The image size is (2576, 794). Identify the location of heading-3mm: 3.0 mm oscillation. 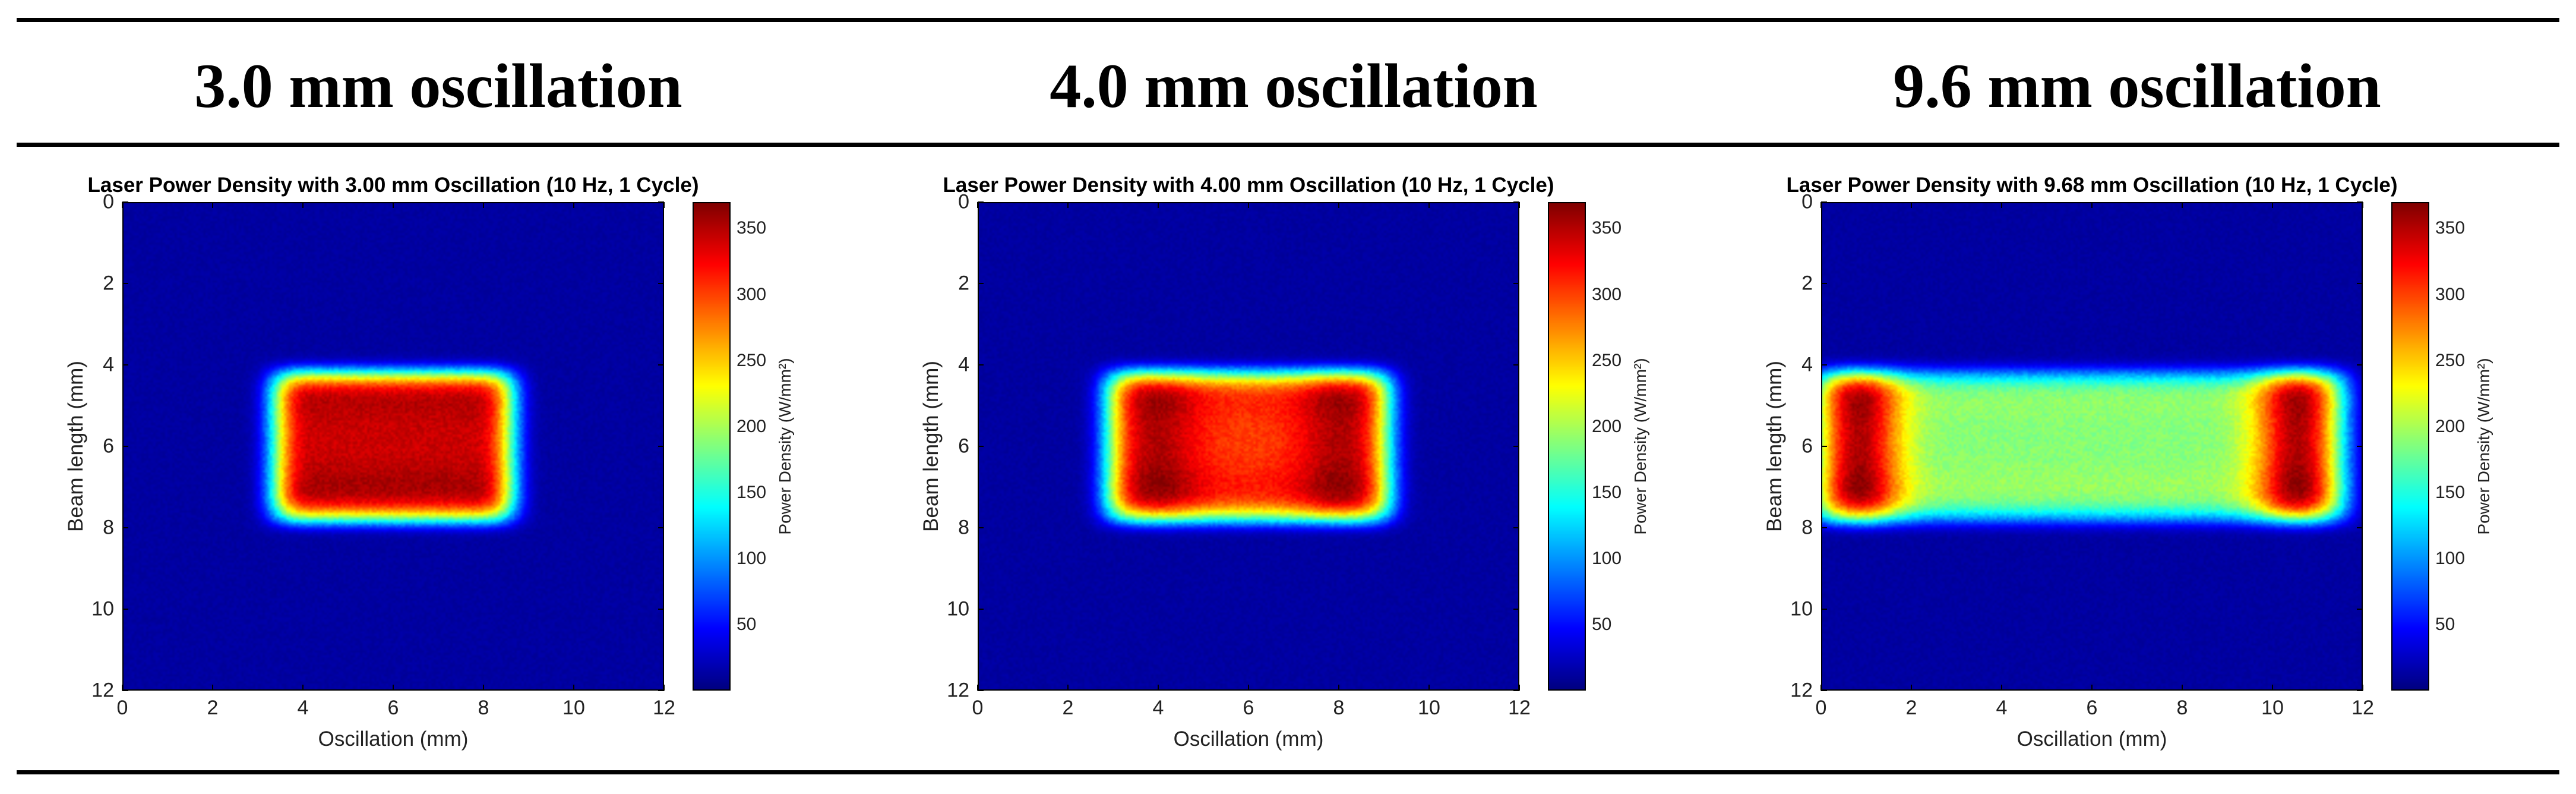
(438, 86).